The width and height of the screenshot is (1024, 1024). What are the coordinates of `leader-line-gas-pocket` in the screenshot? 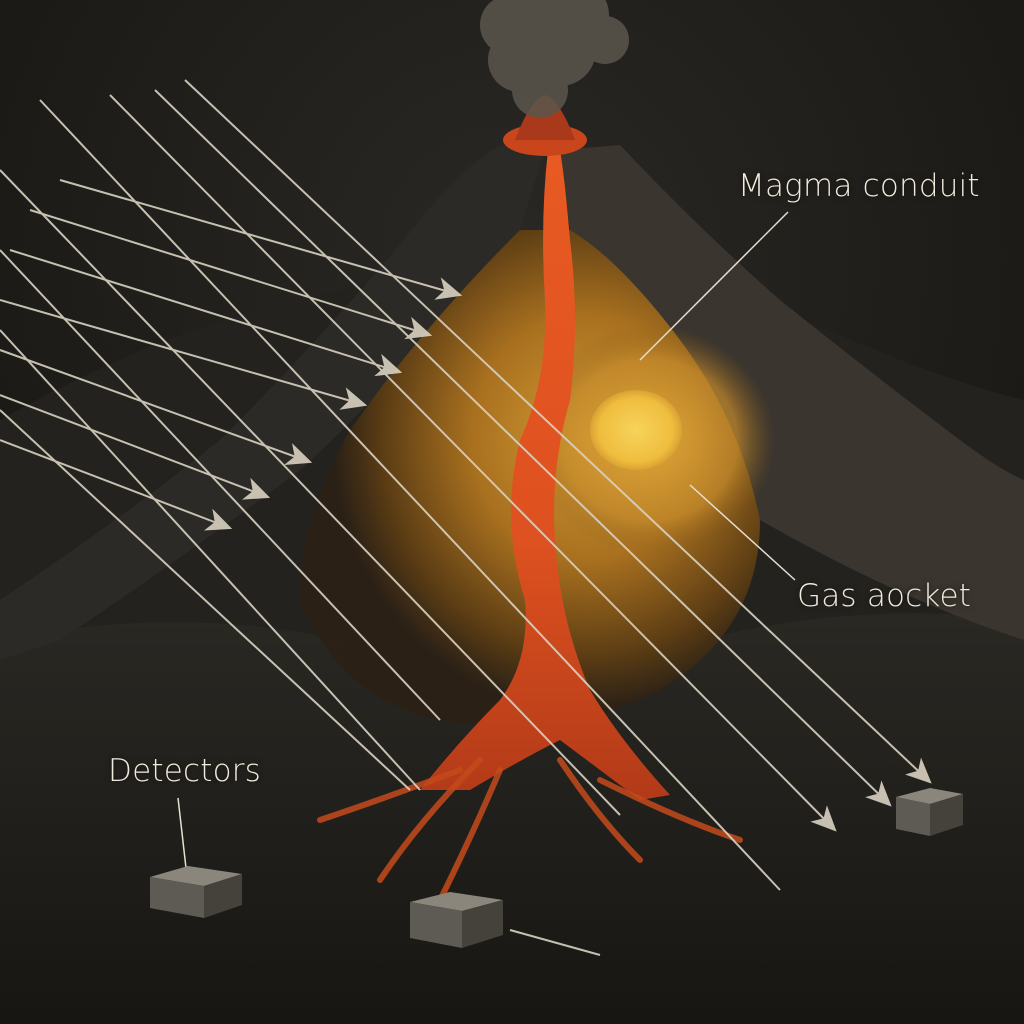 It's located at (742, 532).